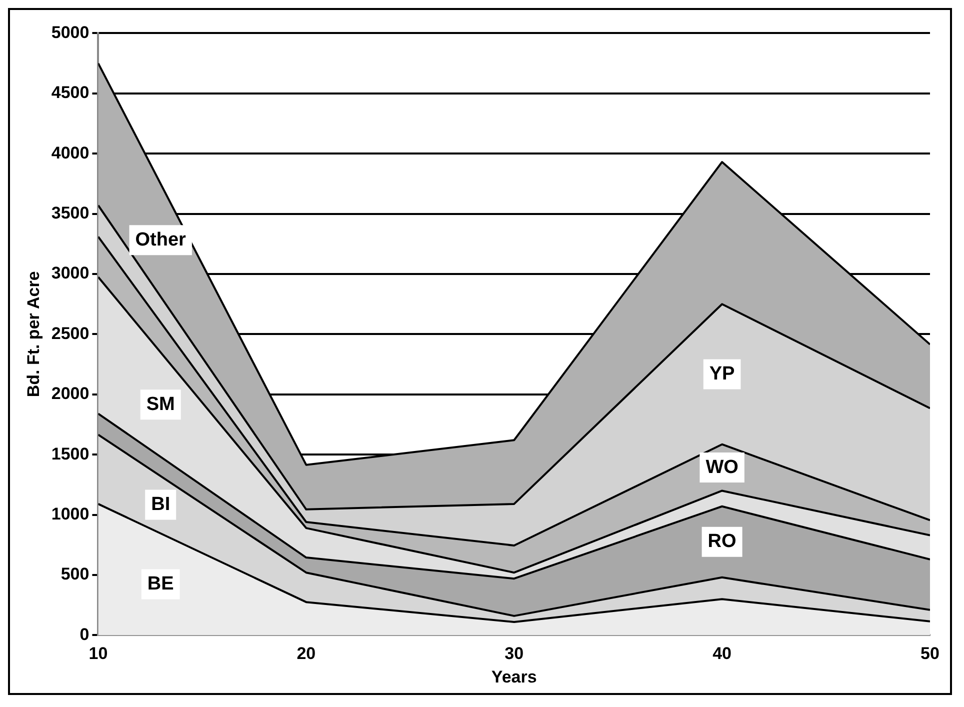 This screenshot has width=964, height=707. I want to click on x-tick-label: 40, so click(722, 654).